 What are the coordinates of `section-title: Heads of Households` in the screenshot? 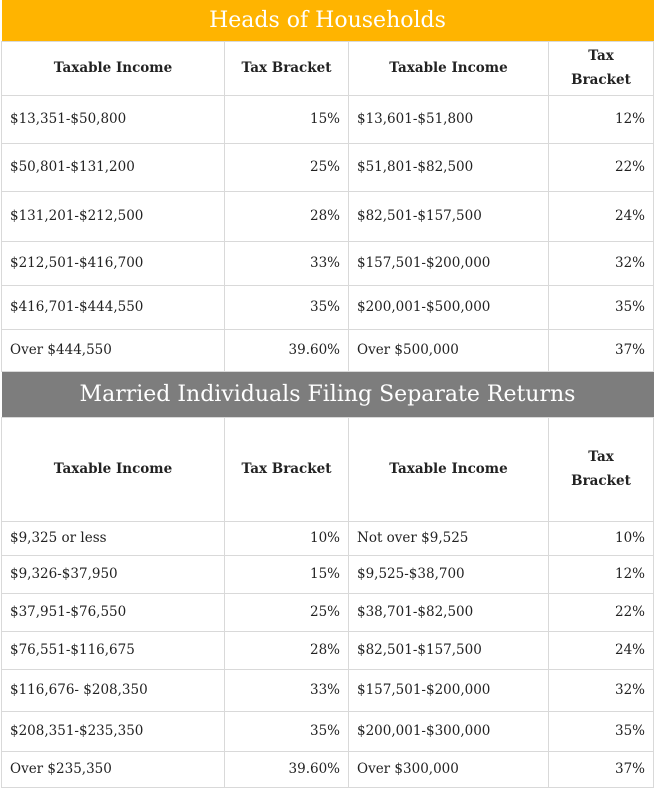 It's located at (327, 20).